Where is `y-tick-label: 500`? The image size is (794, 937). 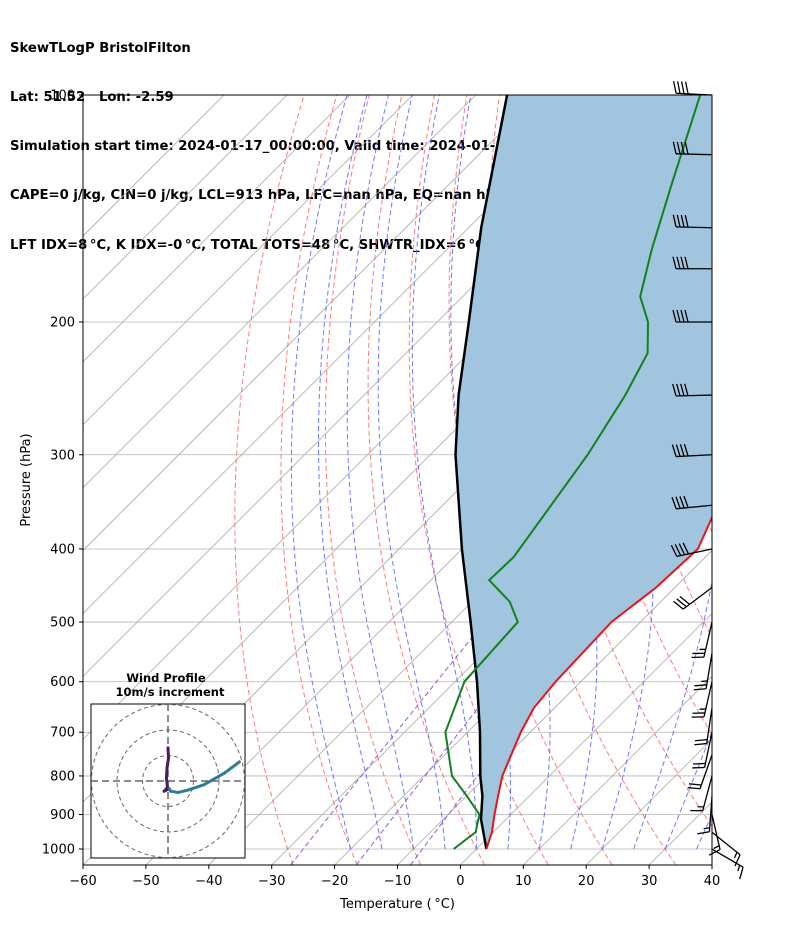 y-tick-label: 500 is located at coordinates (62, 623).